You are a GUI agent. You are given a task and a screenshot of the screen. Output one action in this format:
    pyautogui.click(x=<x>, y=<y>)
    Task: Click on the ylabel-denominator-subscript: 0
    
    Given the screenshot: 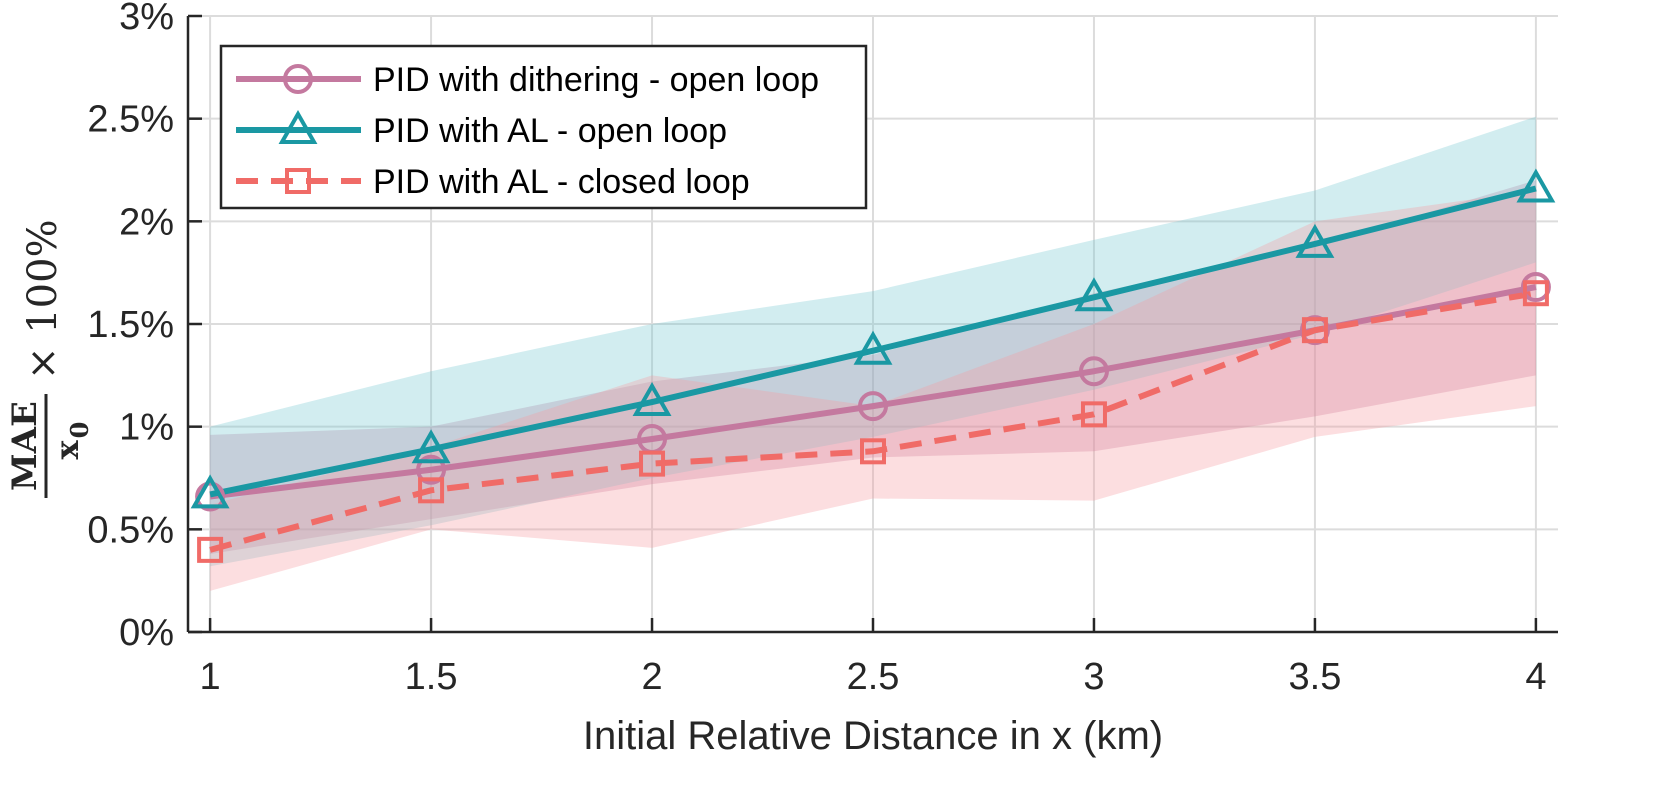 What is the action you would take?
    pyautogui.click(x=79, y=430)
    